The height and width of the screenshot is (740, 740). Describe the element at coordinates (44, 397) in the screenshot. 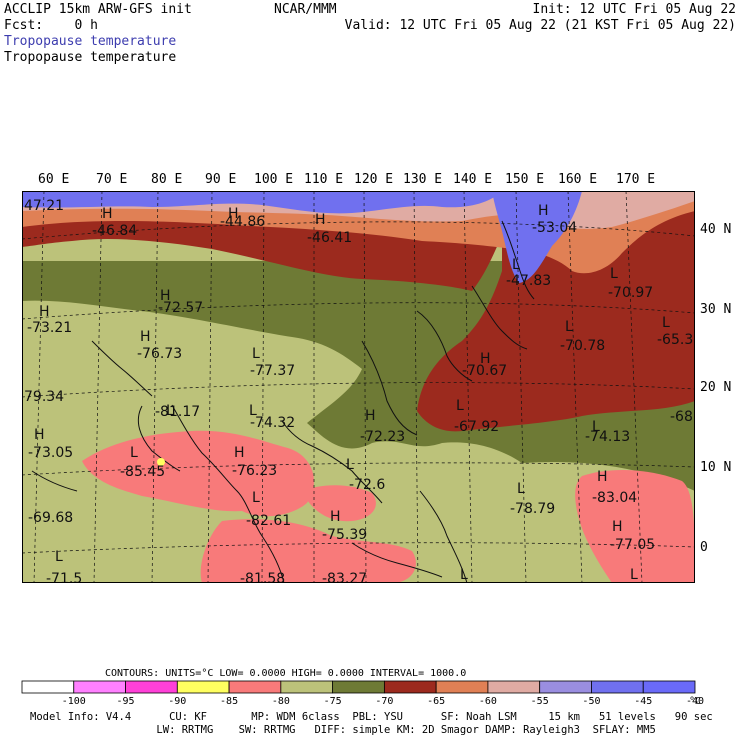

I see `temperature-value: 79.34` at that location.